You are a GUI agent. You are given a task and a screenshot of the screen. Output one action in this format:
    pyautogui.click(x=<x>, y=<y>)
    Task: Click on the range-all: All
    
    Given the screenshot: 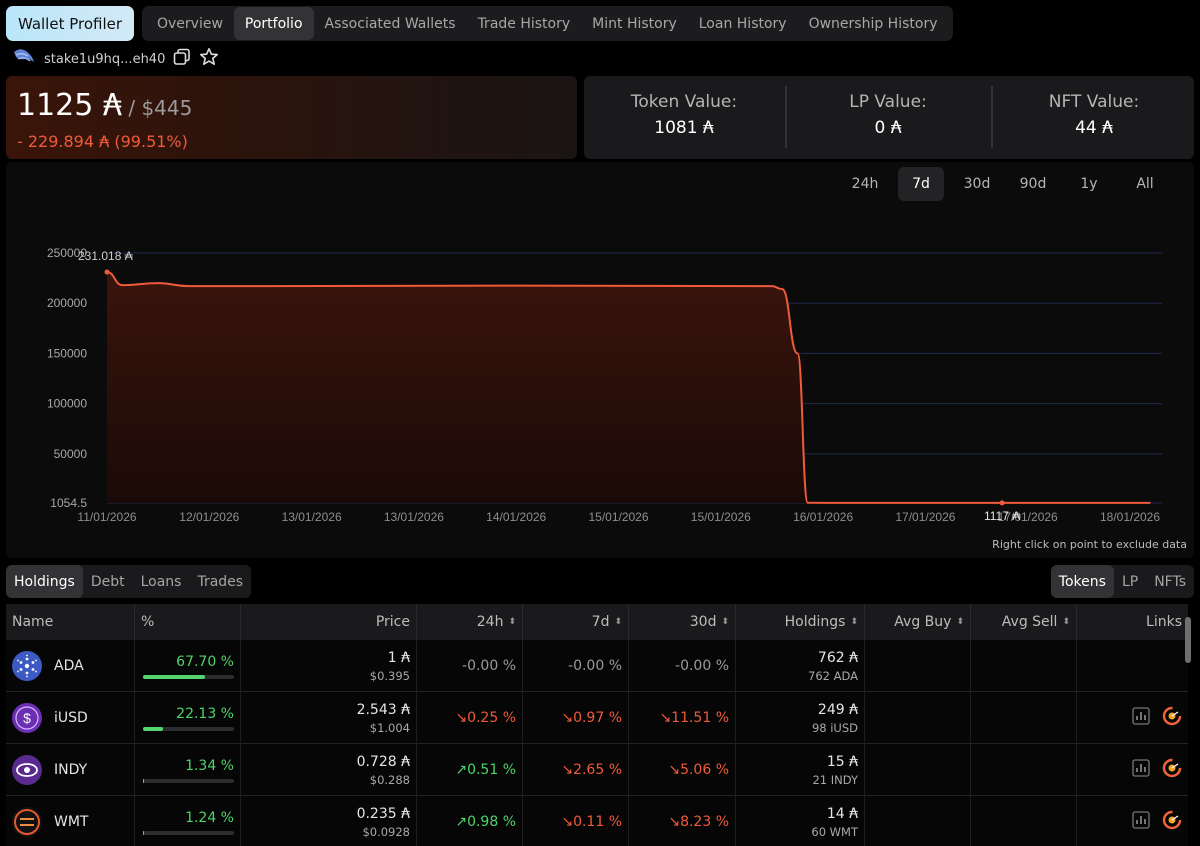 What is the action you would take?
    pyautogui.click(x=1145, y=184)
    